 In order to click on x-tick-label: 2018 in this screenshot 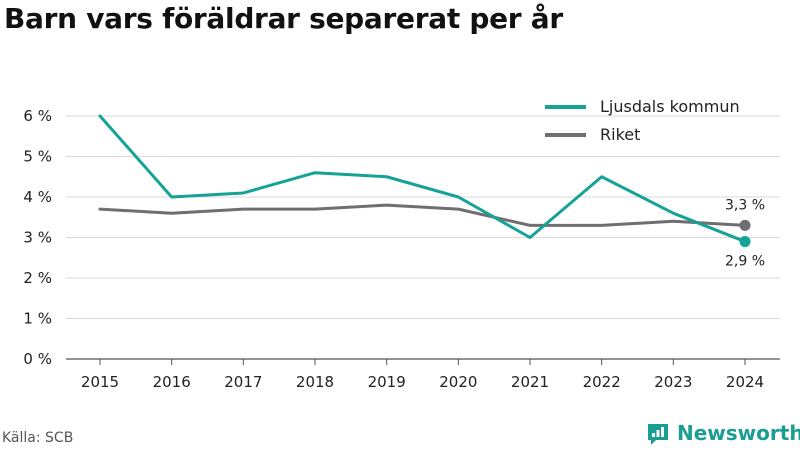, I will do `click(315, 382)`.